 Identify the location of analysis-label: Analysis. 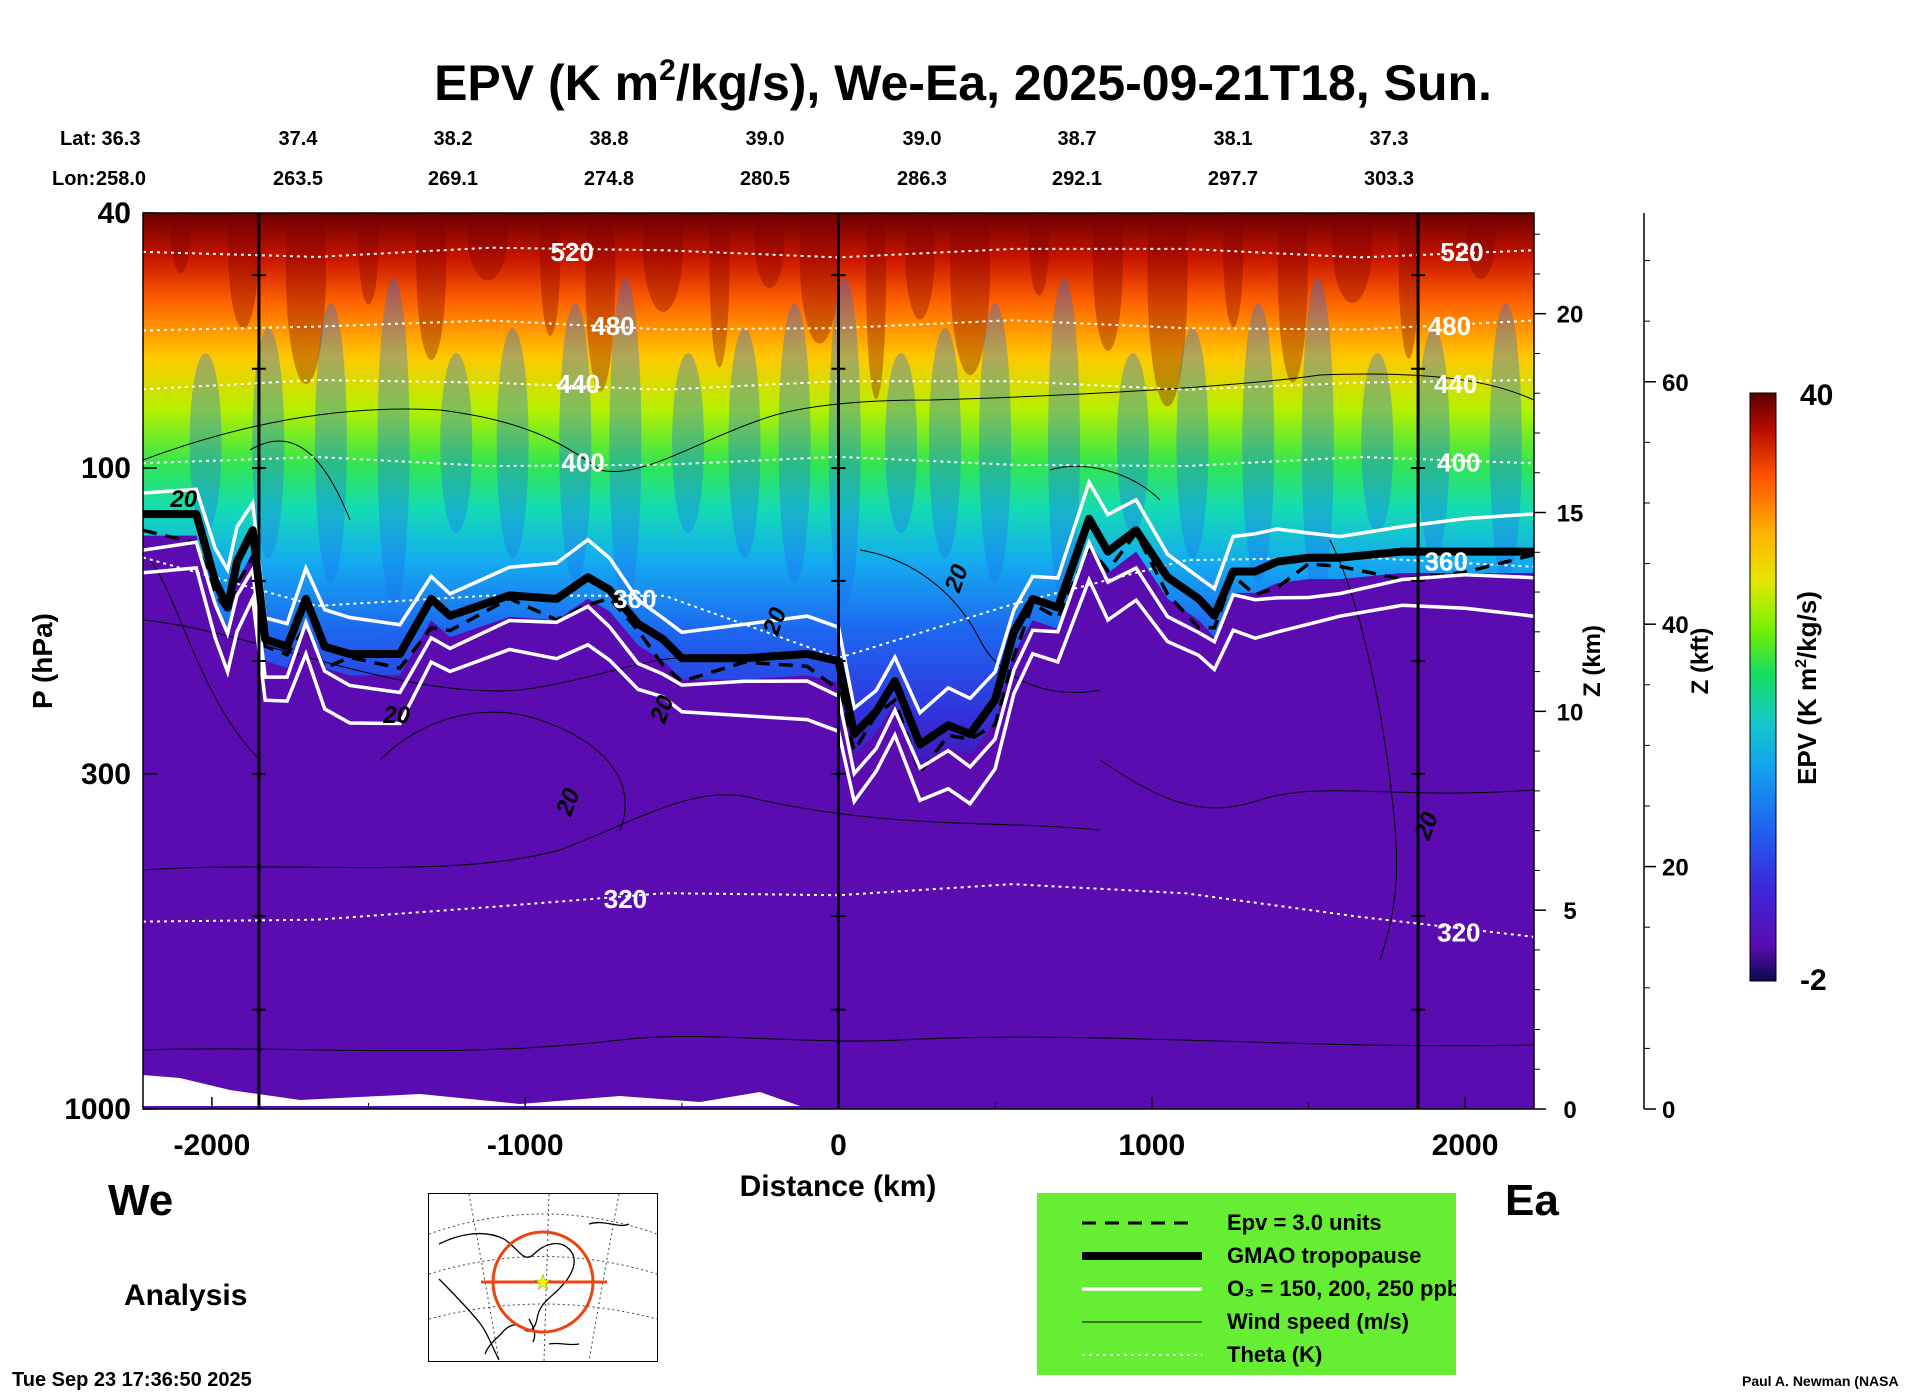
(185, 1295).